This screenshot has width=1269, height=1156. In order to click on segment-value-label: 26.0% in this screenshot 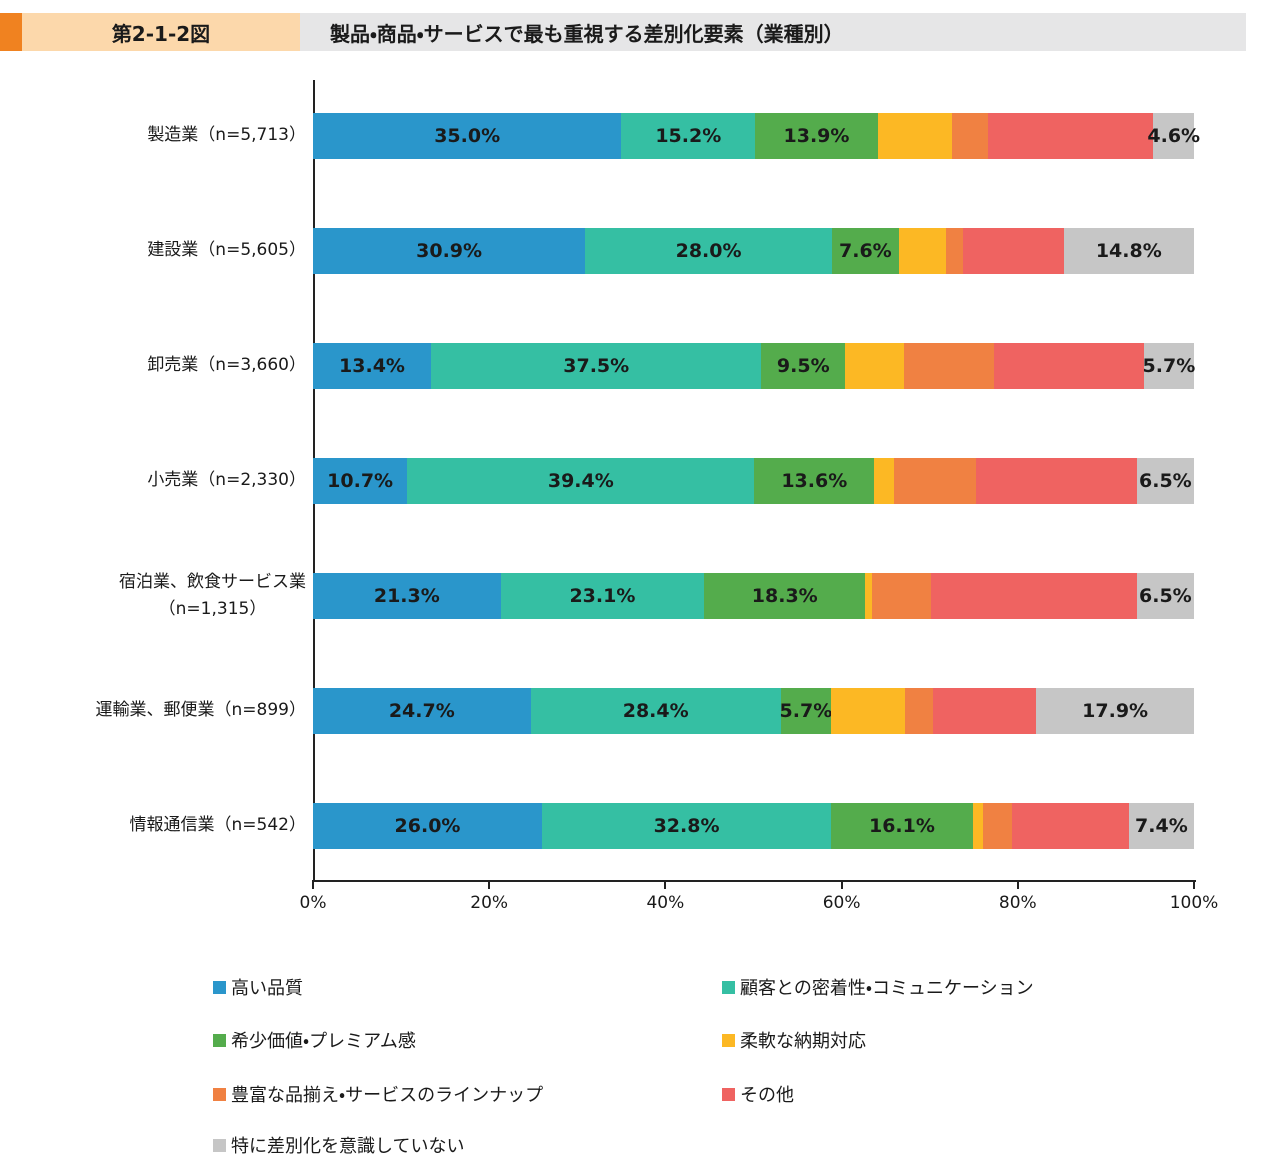, I will do `click(427, 826)`.